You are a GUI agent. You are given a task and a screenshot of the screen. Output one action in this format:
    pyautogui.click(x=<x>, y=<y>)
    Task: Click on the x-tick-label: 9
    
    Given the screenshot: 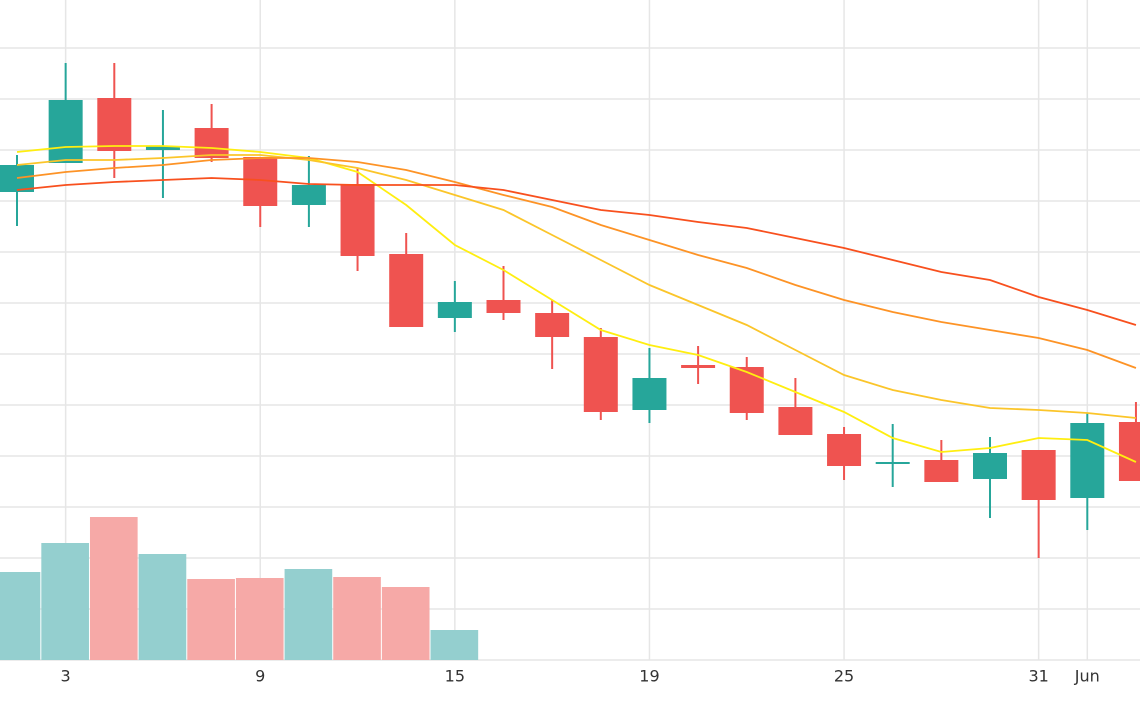 What is the action you would take?
    pyautogui.click(x=260, y=676)
    